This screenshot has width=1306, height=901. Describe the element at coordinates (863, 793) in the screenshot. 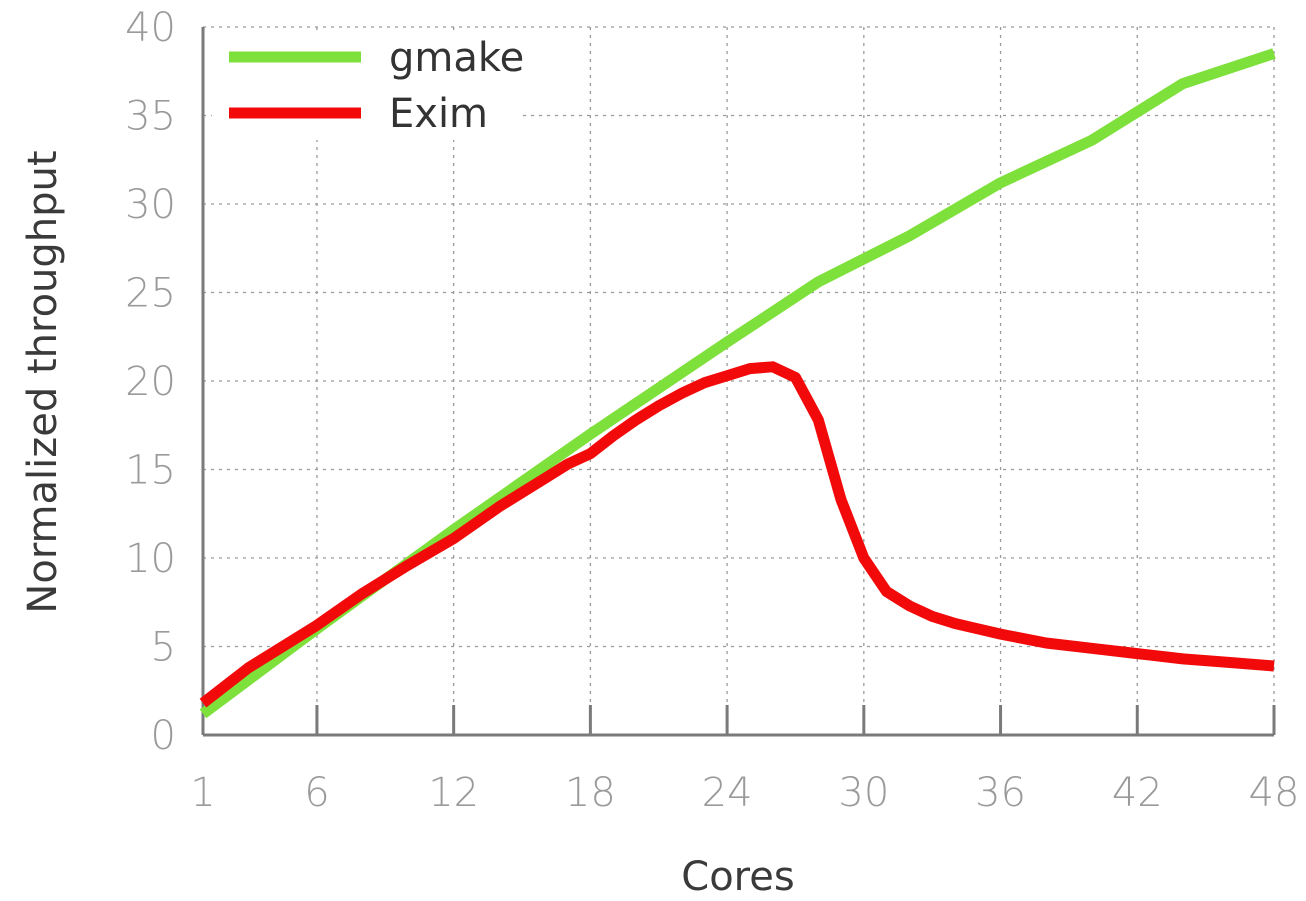

I see `x-tick-label: 30` at that location.